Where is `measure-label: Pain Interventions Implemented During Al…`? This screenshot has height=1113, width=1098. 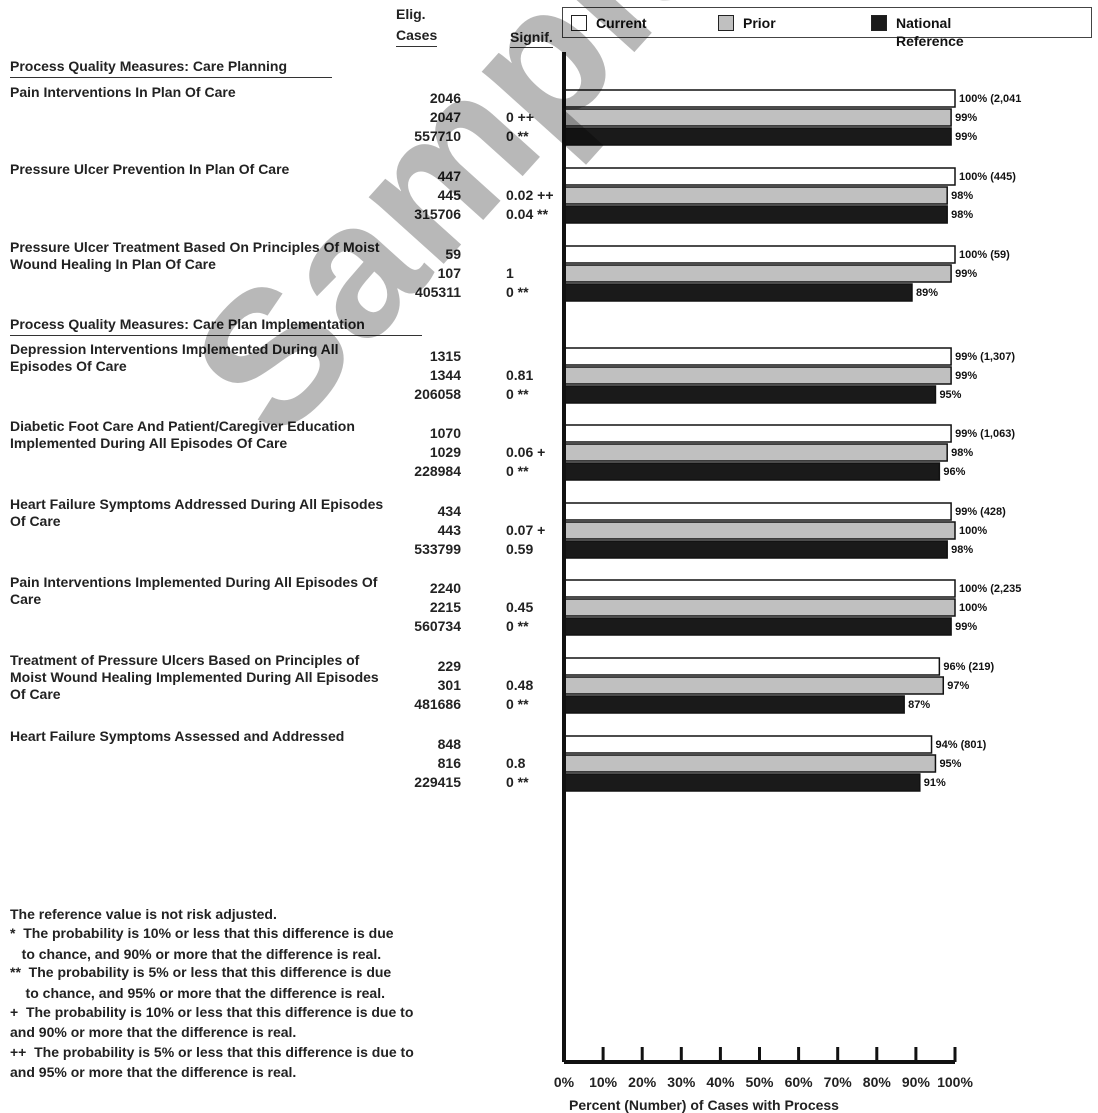 measure-label: Pain Interventions Implemented During Al… is located at coordinates (194, 590).